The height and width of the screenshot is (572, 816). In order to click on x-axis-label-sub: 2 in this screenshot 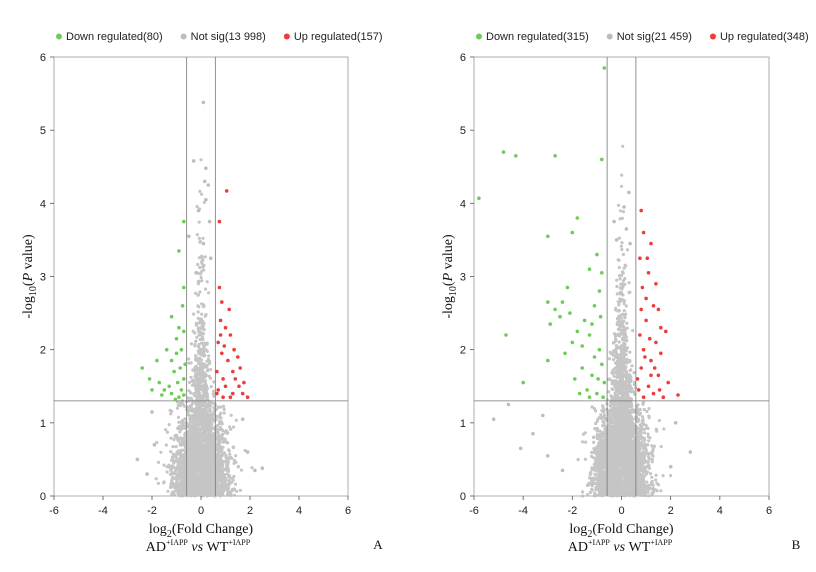, I will do `click(169, 534)`.